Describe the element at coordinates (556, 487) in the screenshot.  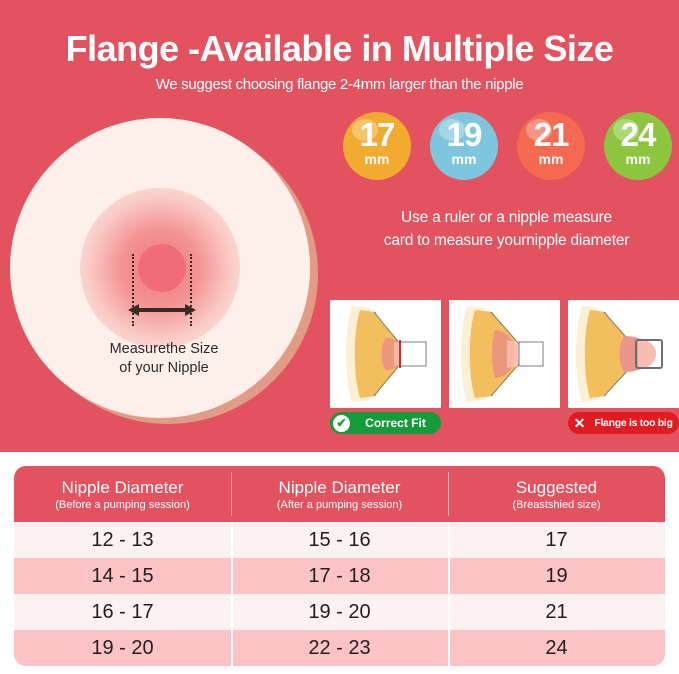
I see `header-main: Suggested` at that location.